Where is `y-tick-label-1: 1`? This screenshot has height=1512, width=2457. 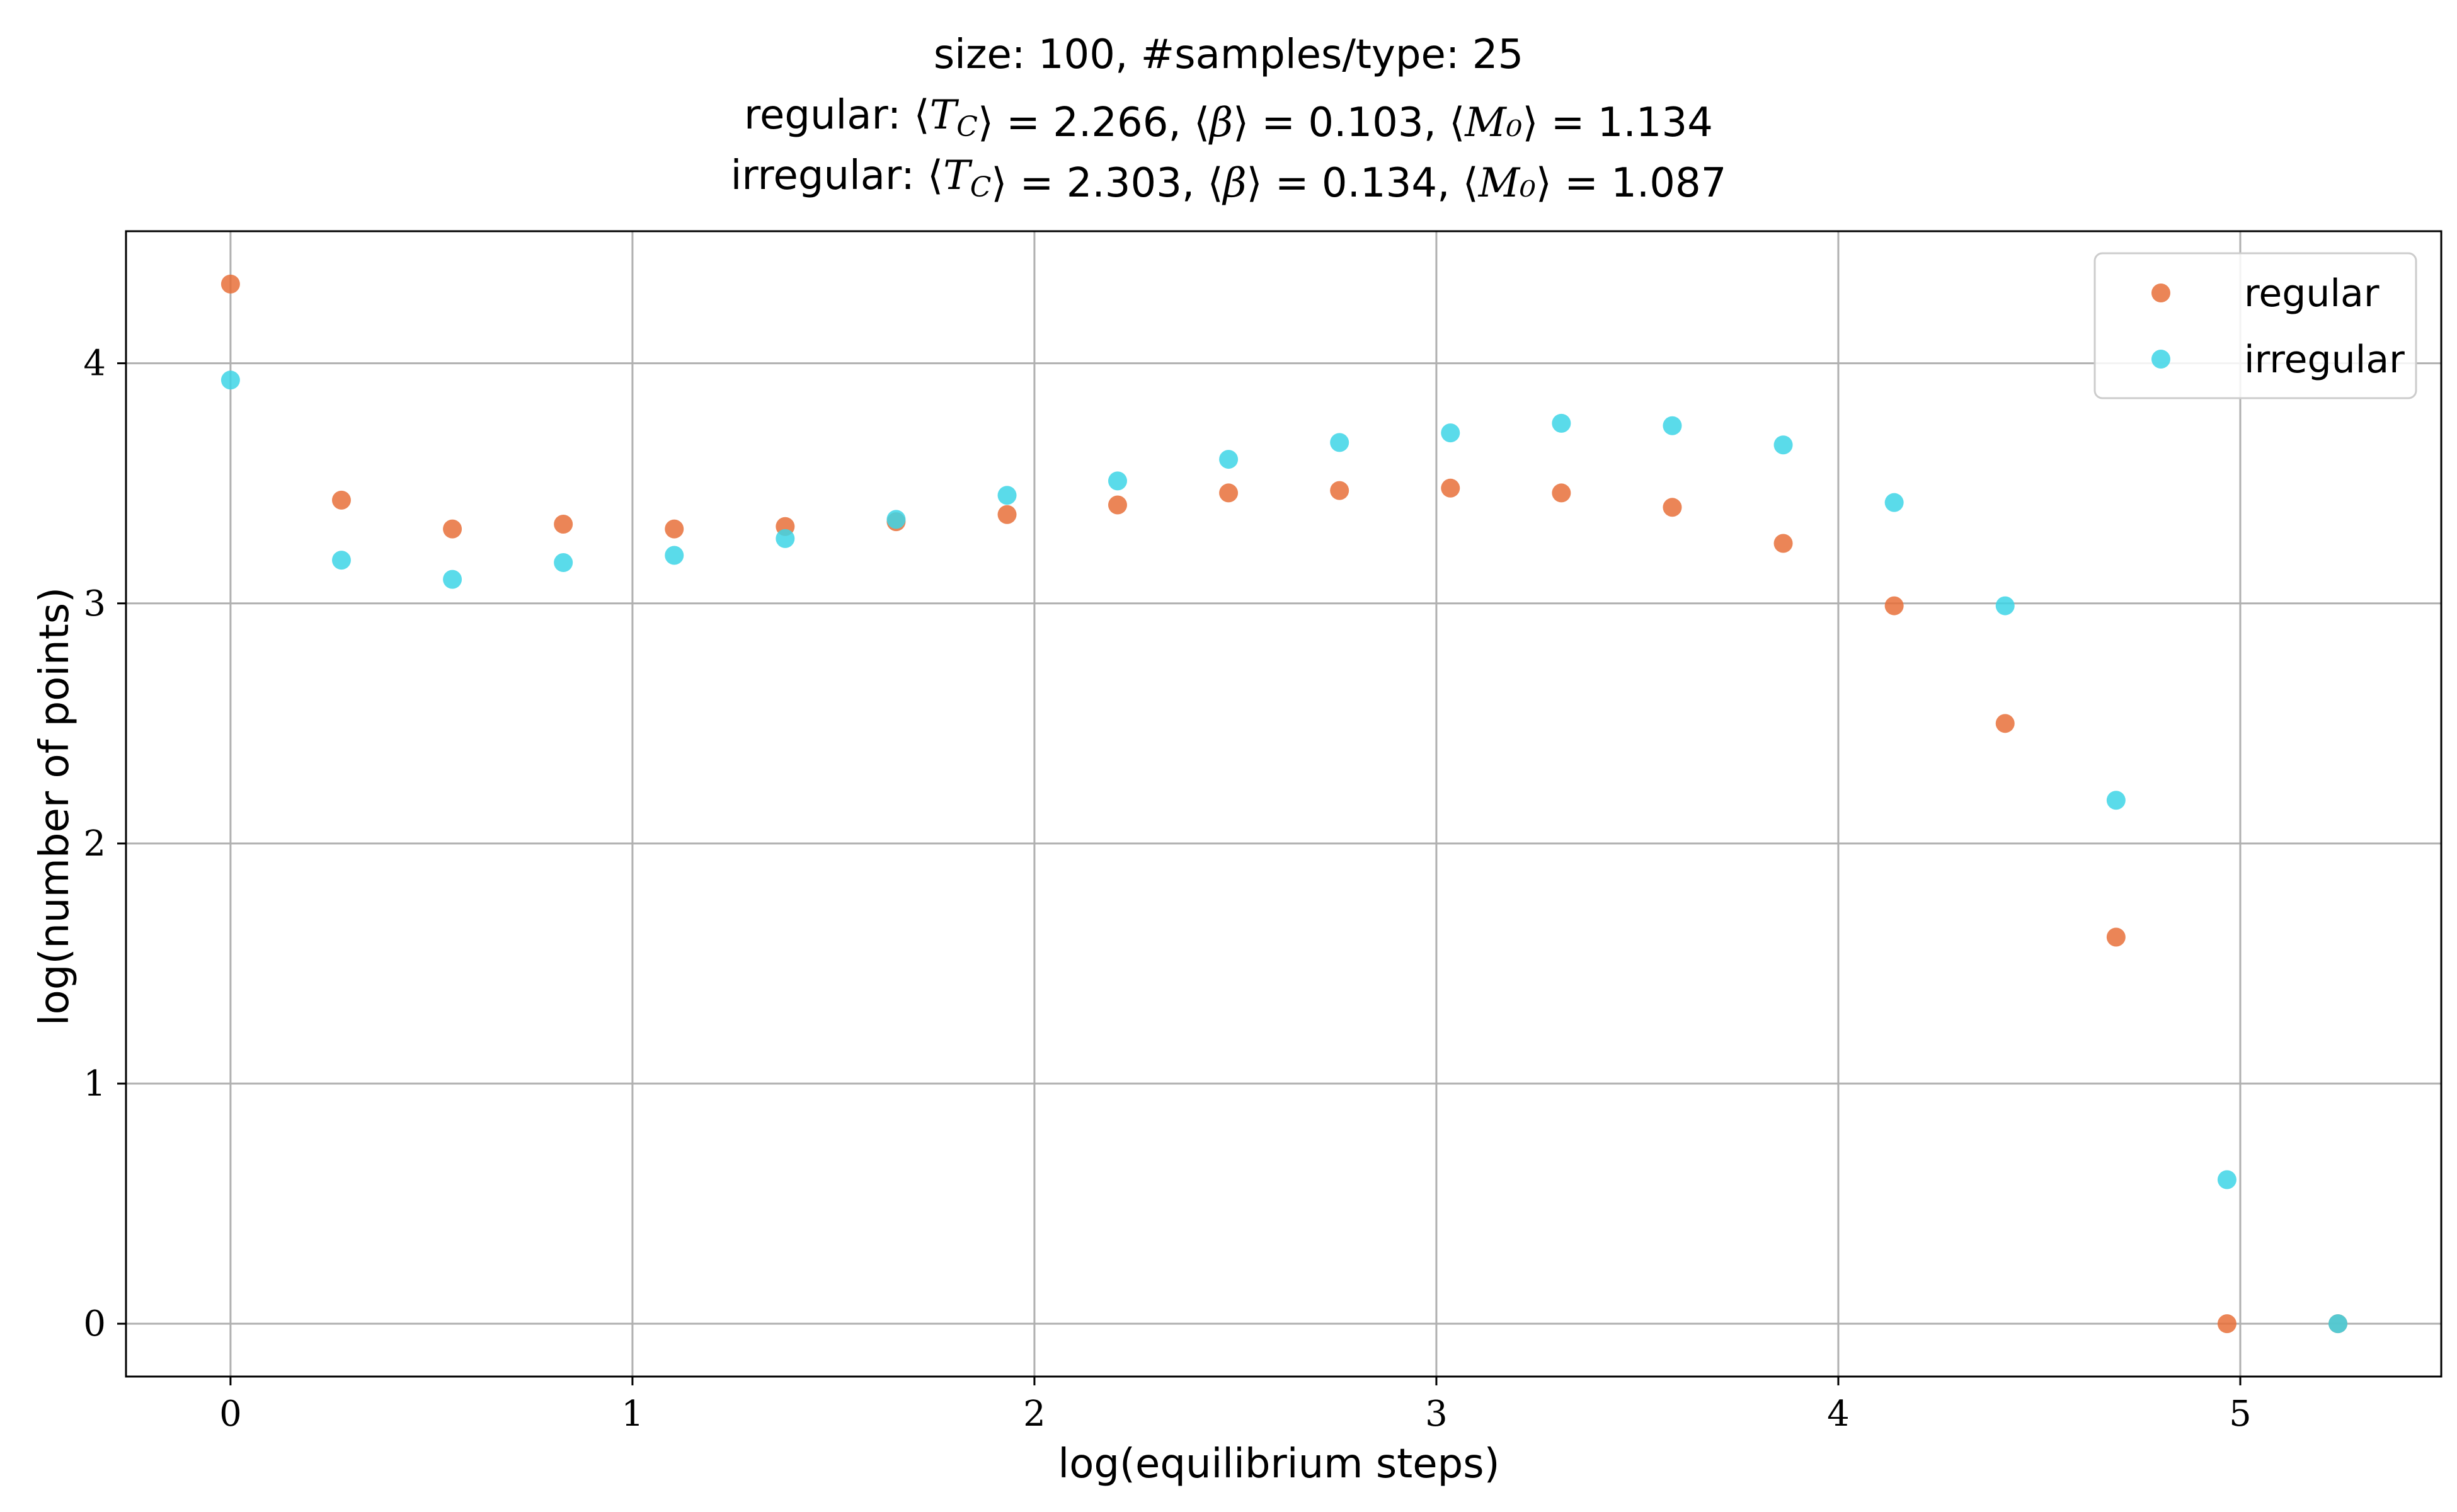
y-tick-label-1: 1 is located at coordinates (94, 1083).